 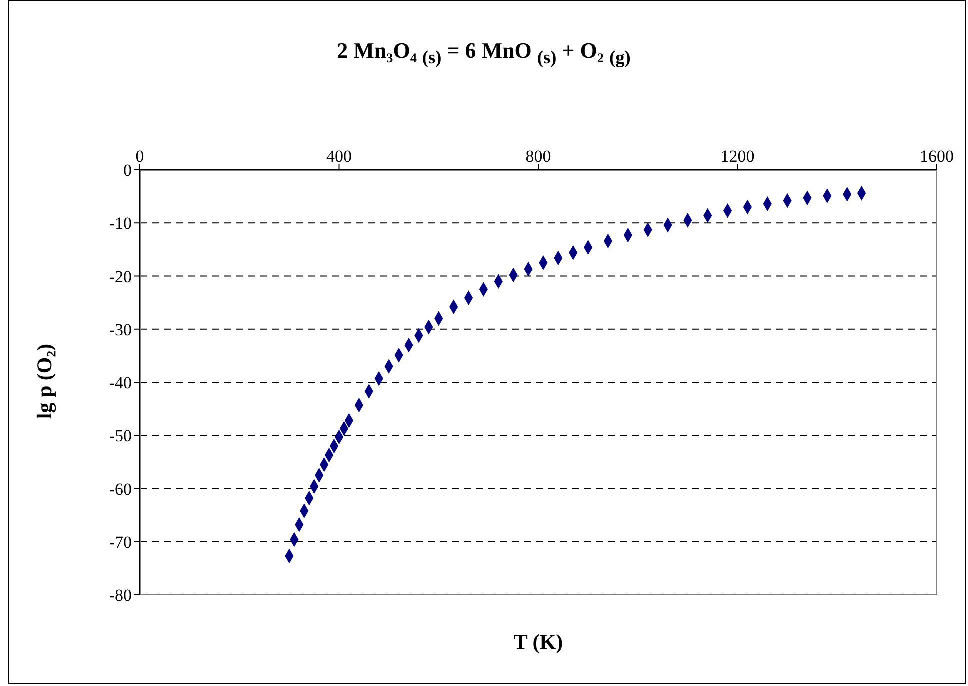 I want to click on chart-title: 2 Mn₃O₄ $_{(s)}$ = 6 MnO $_{(s)}$ + O₂ $_{(g)}$, so click(x=484, y=53).